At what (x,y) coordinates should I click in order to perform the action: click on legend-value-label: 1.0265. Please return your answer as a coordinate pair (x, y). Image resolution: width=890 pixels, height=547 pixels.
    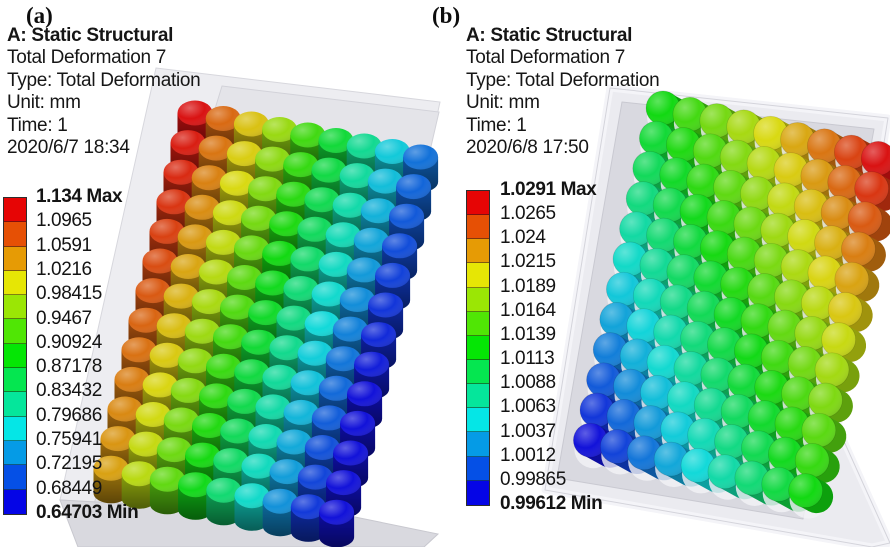
    Looking at the image, I should click on (528, 214).